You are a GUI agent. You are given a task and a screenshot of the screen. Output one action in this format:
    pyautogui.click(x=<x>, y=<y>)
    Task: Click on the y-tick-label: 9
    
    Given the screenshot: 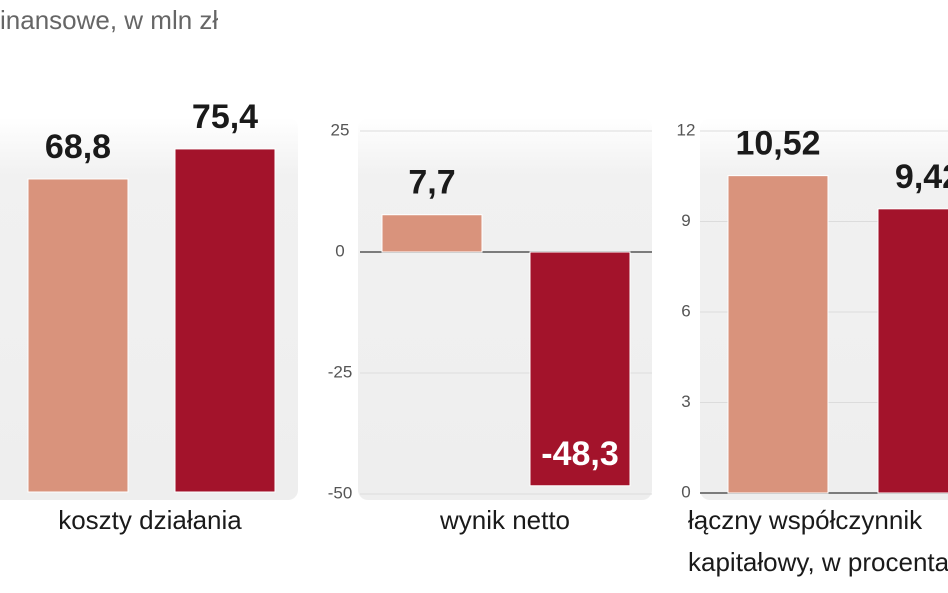 What is the action you would take?
    pyautogui.click(x=685, y=220)
    